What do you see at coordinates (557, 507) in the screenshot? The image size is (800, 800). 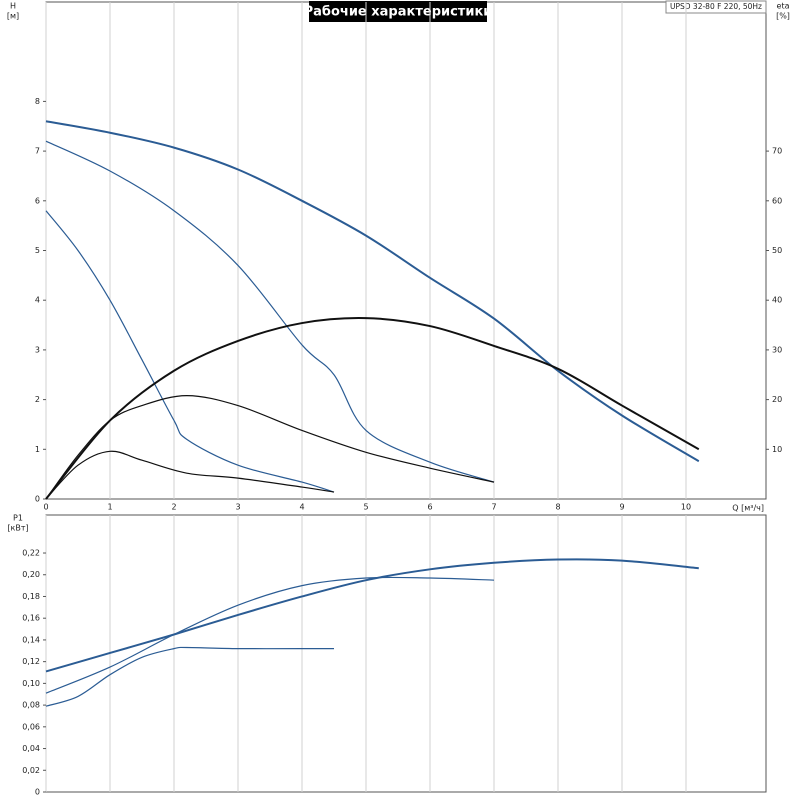 I see `x-tick-label: 8` at bounding box center [557, 507].